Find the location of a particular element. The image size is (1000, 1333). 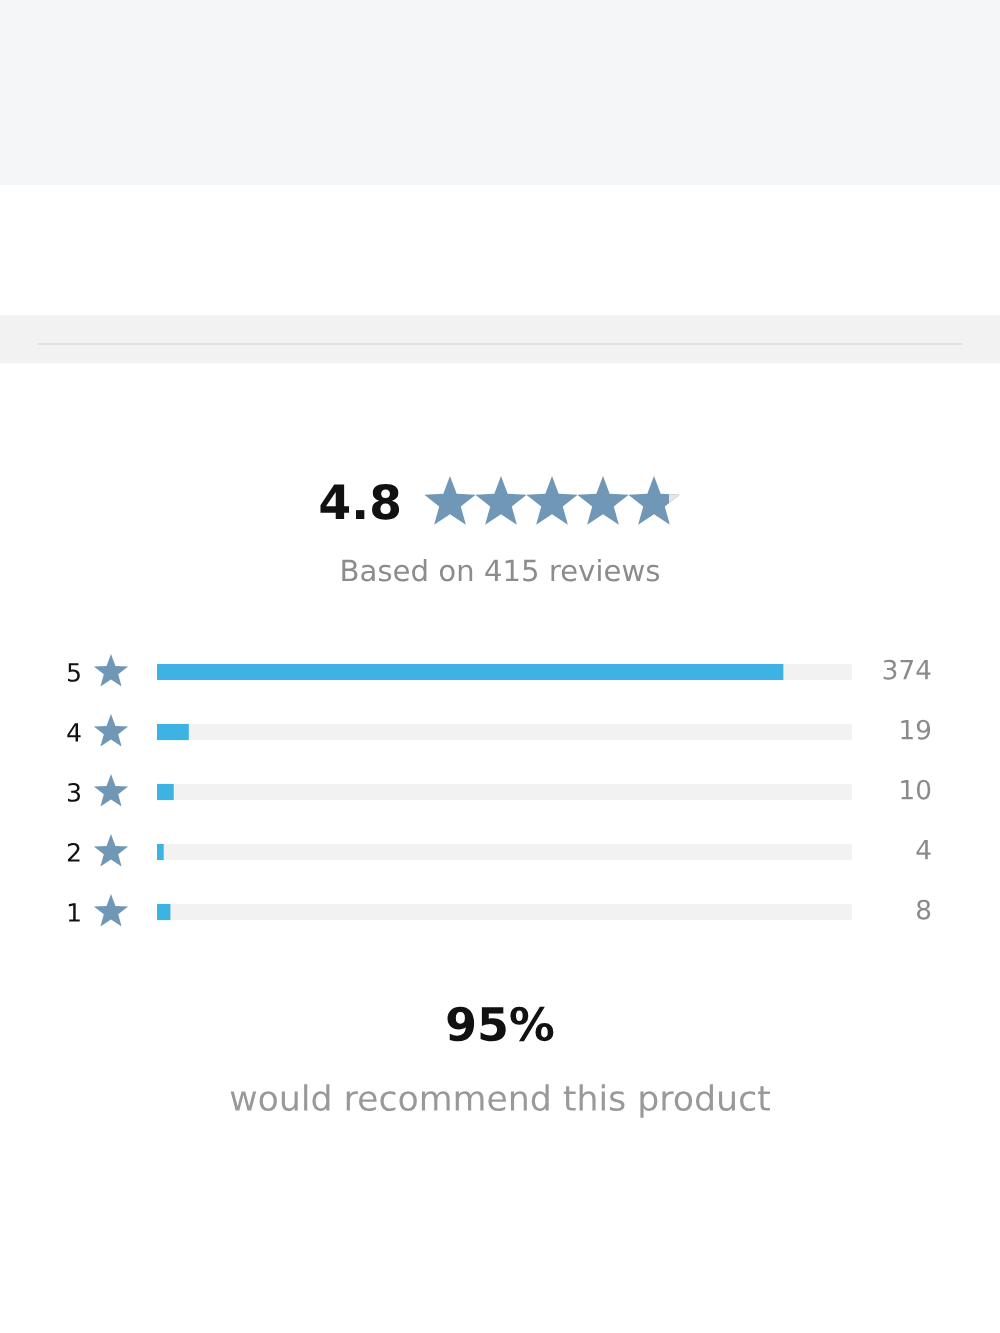

chart-title: 4.8 is located at coordinates (360, 501).